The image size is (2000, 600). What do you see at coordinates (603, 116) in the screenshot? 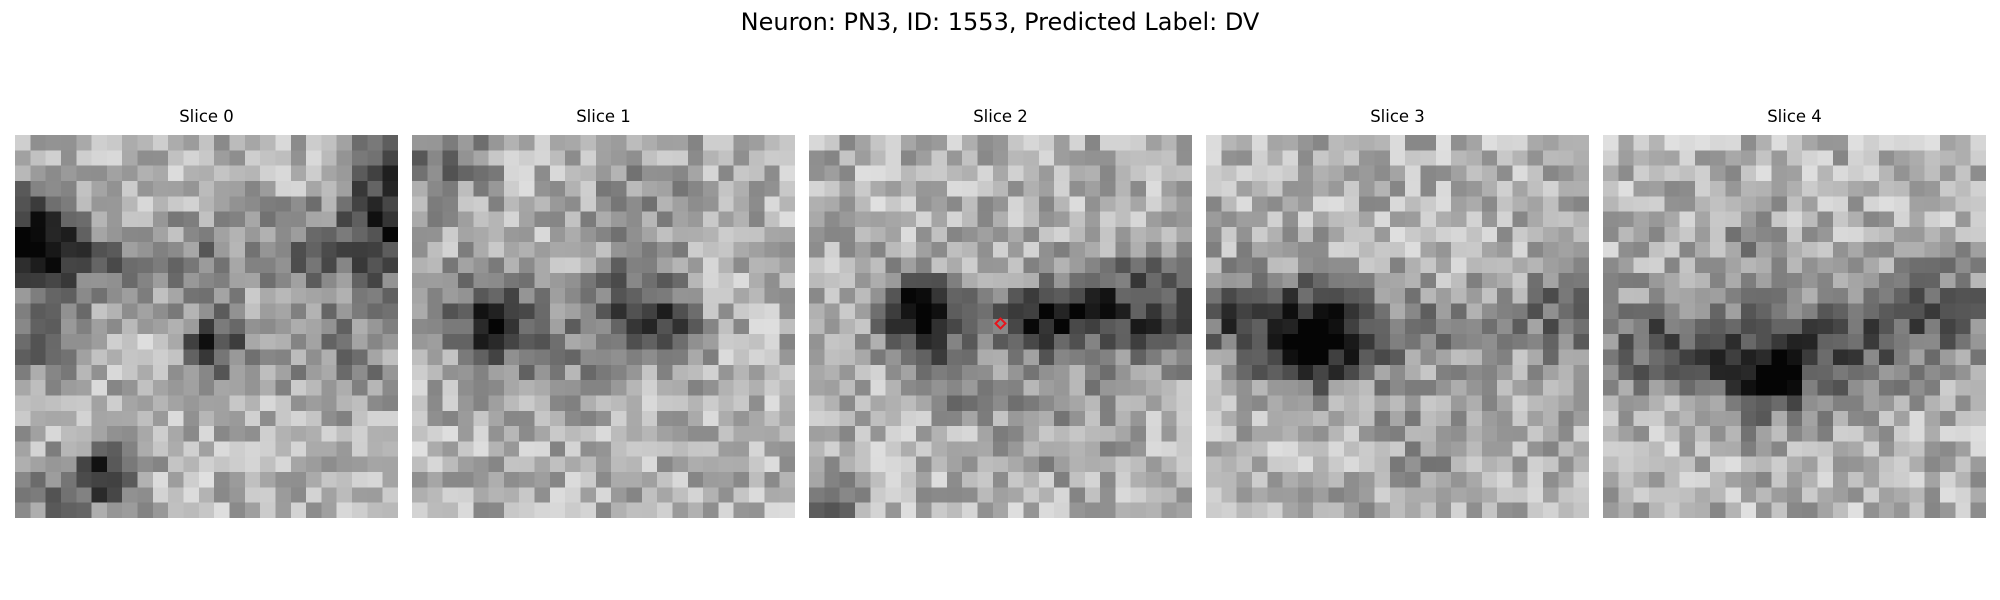
I see `slice-title: Slice 1` at bounding box center [603, 116].